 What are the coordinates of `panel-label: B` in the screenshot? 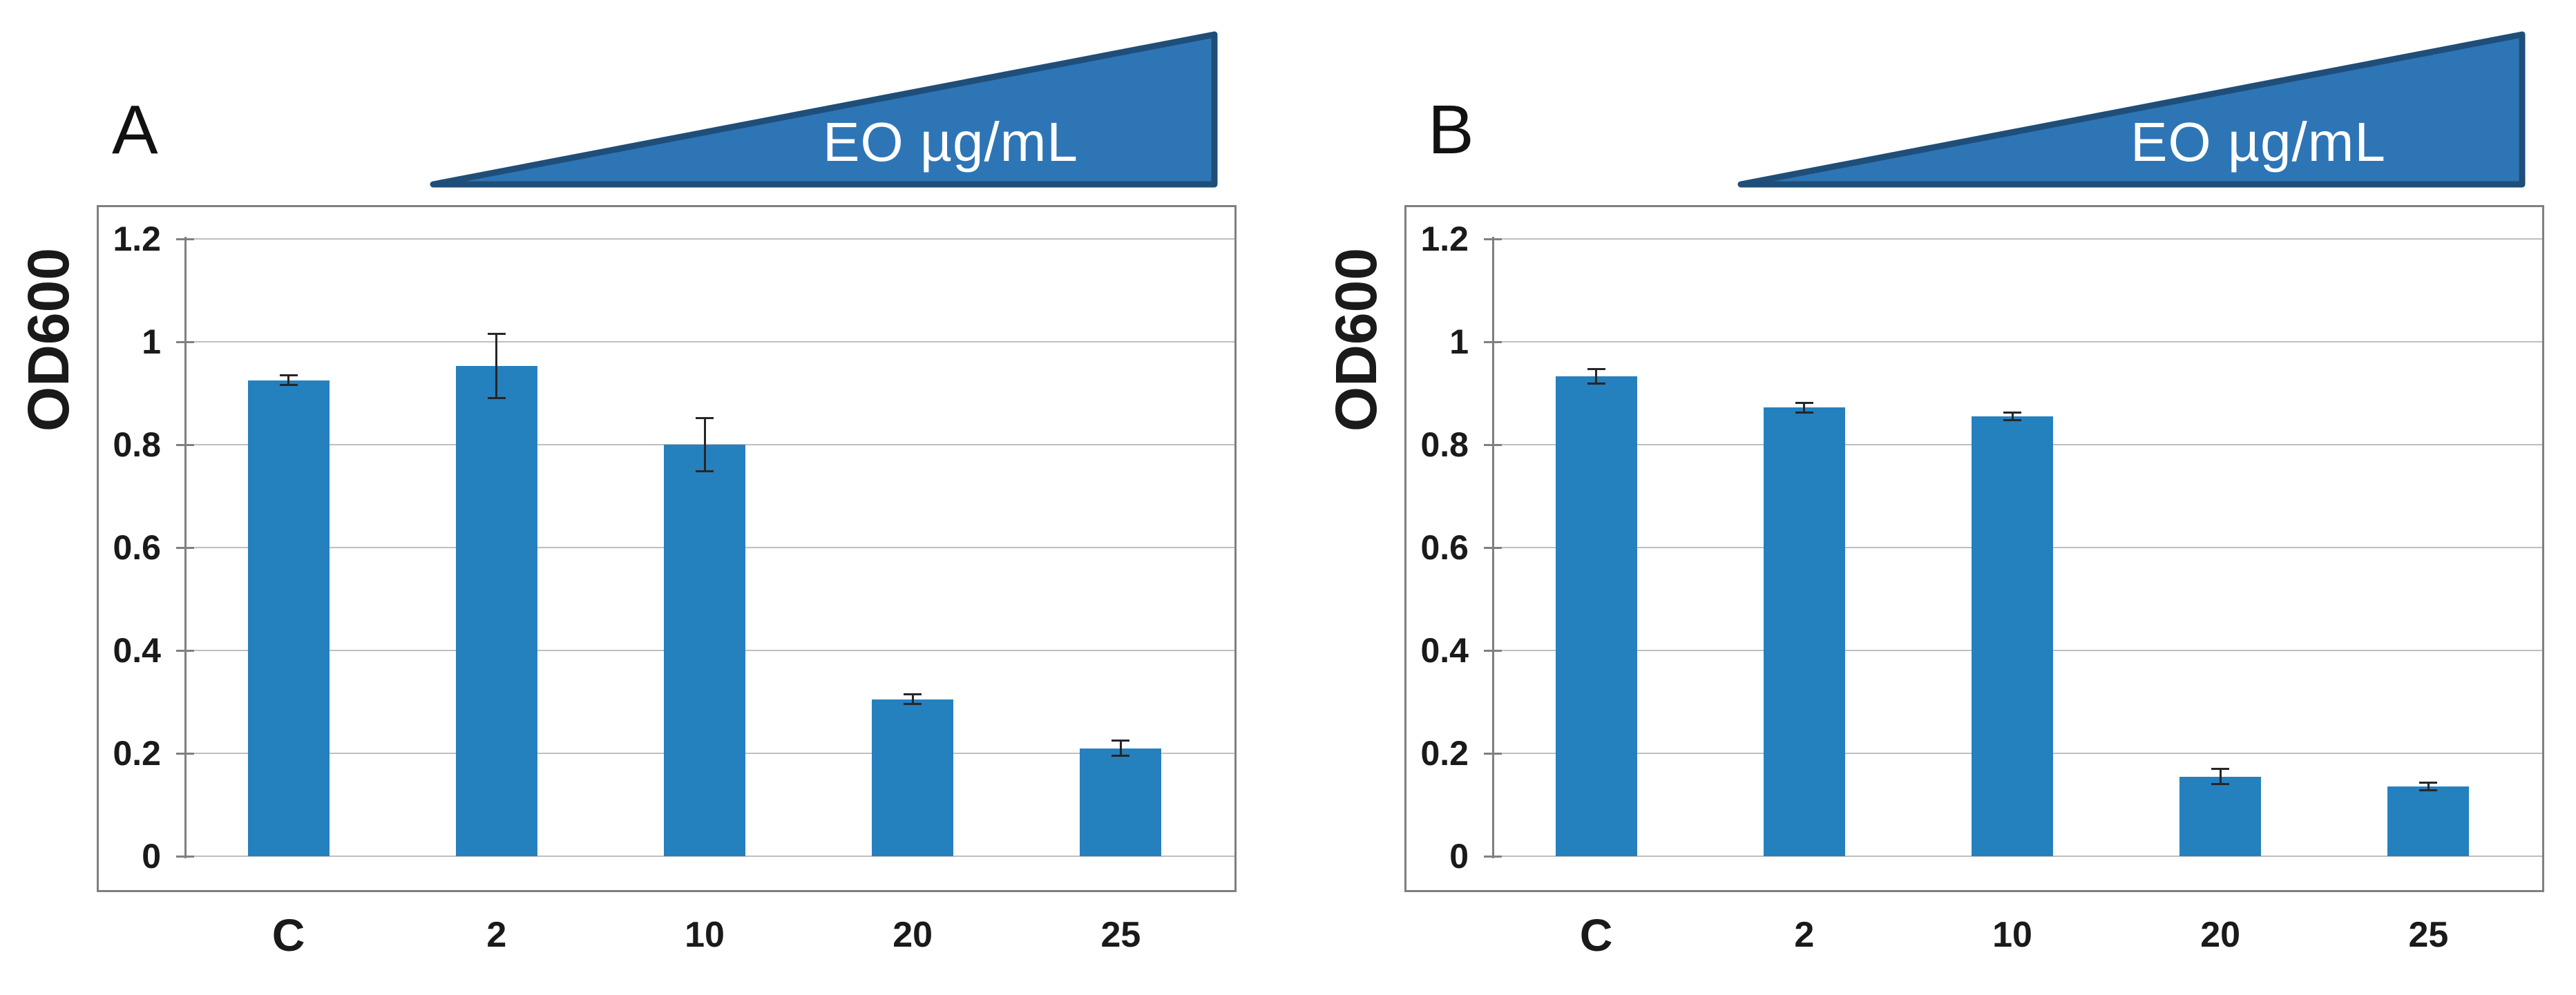 It's located at (1451, 129).